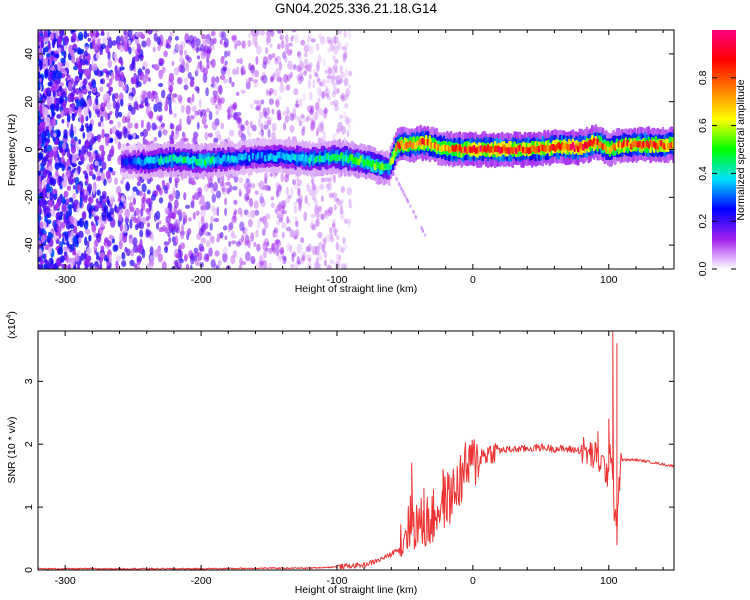 Image resolution: width=750 pixels, height=600 pixels. What do you see at coordinates (473, 280) in the screenshot?
I see `x-tick-label: 0` at bounding box center [473, 280].